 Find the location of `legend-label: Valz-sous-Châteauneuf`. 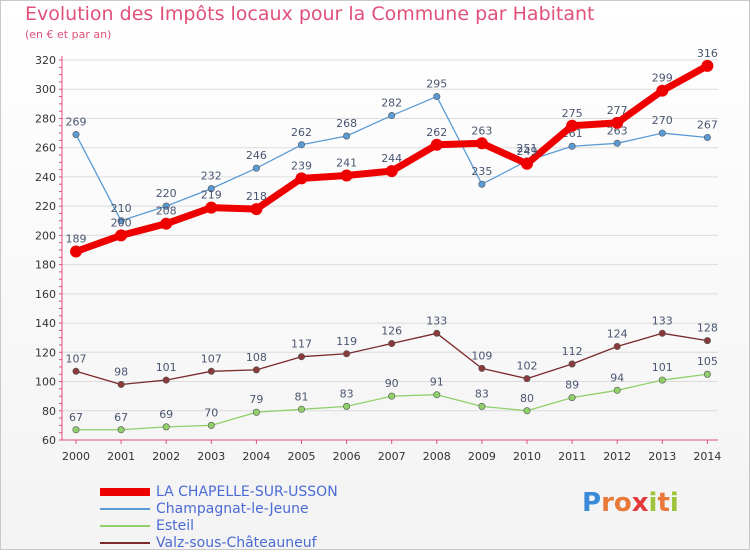

legend-label: Valz-sous-Châteauneuf is located at coordinates (236, 543).